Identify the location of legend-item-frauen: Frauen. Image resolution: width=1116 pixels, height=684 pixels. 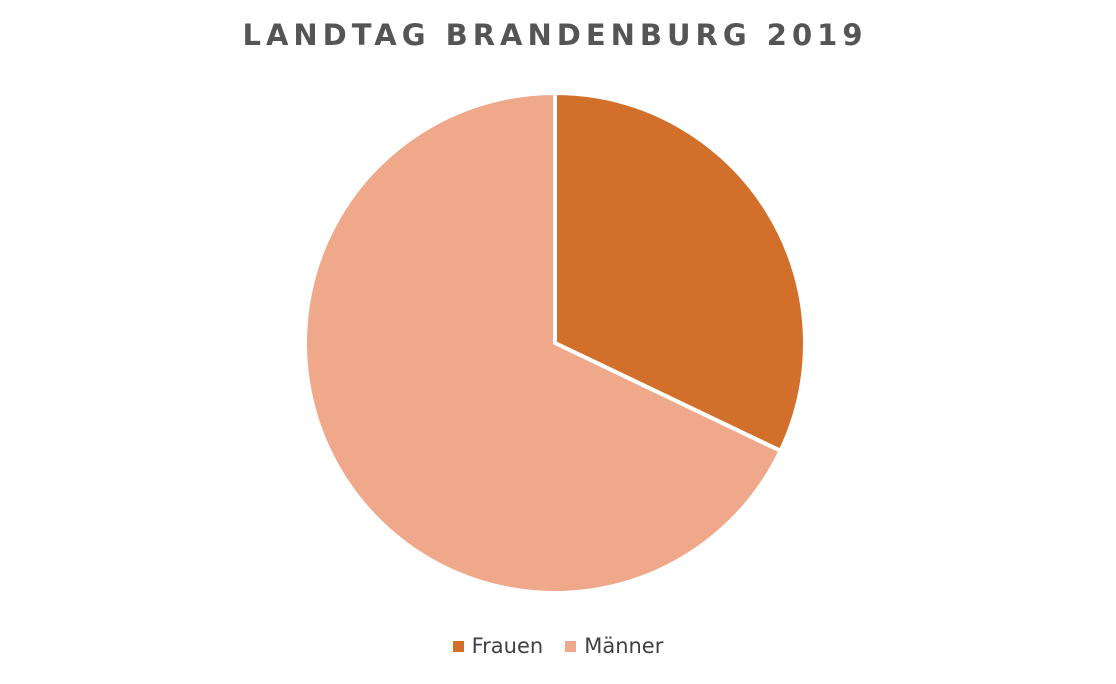
(498, 646).